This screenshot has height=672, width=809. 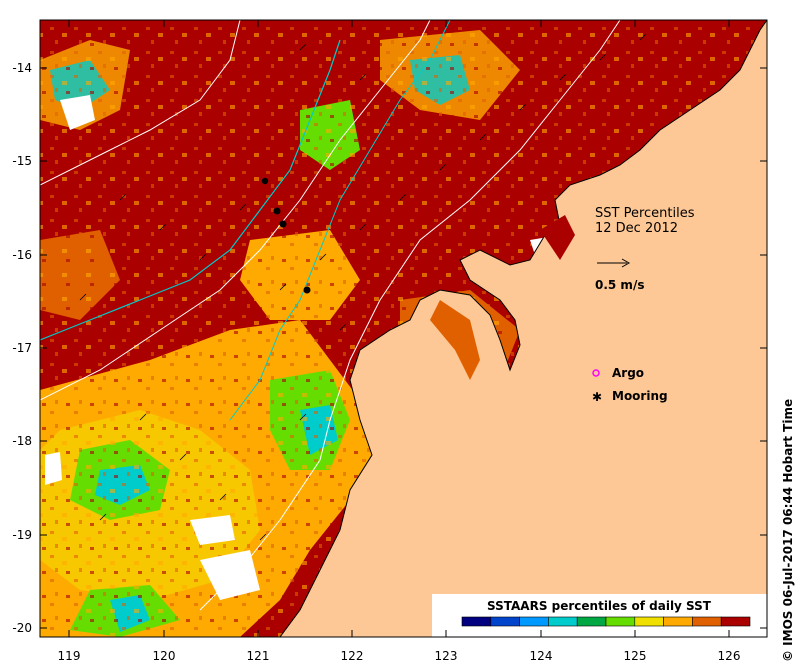 What do you see at coordinates (619, 285) in the screenshot?
I see `scale-vector-label: 0.5 m/s` at bounding box center [619, 285].